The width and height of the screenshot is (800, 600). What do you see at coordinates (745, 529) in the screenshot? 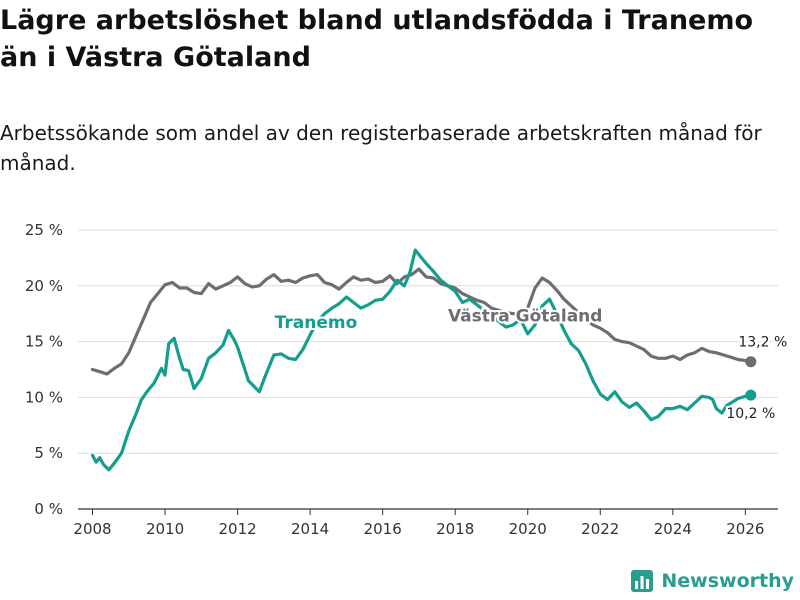
I see `x-tick-label: 2026` at bounding box center [745, 529].